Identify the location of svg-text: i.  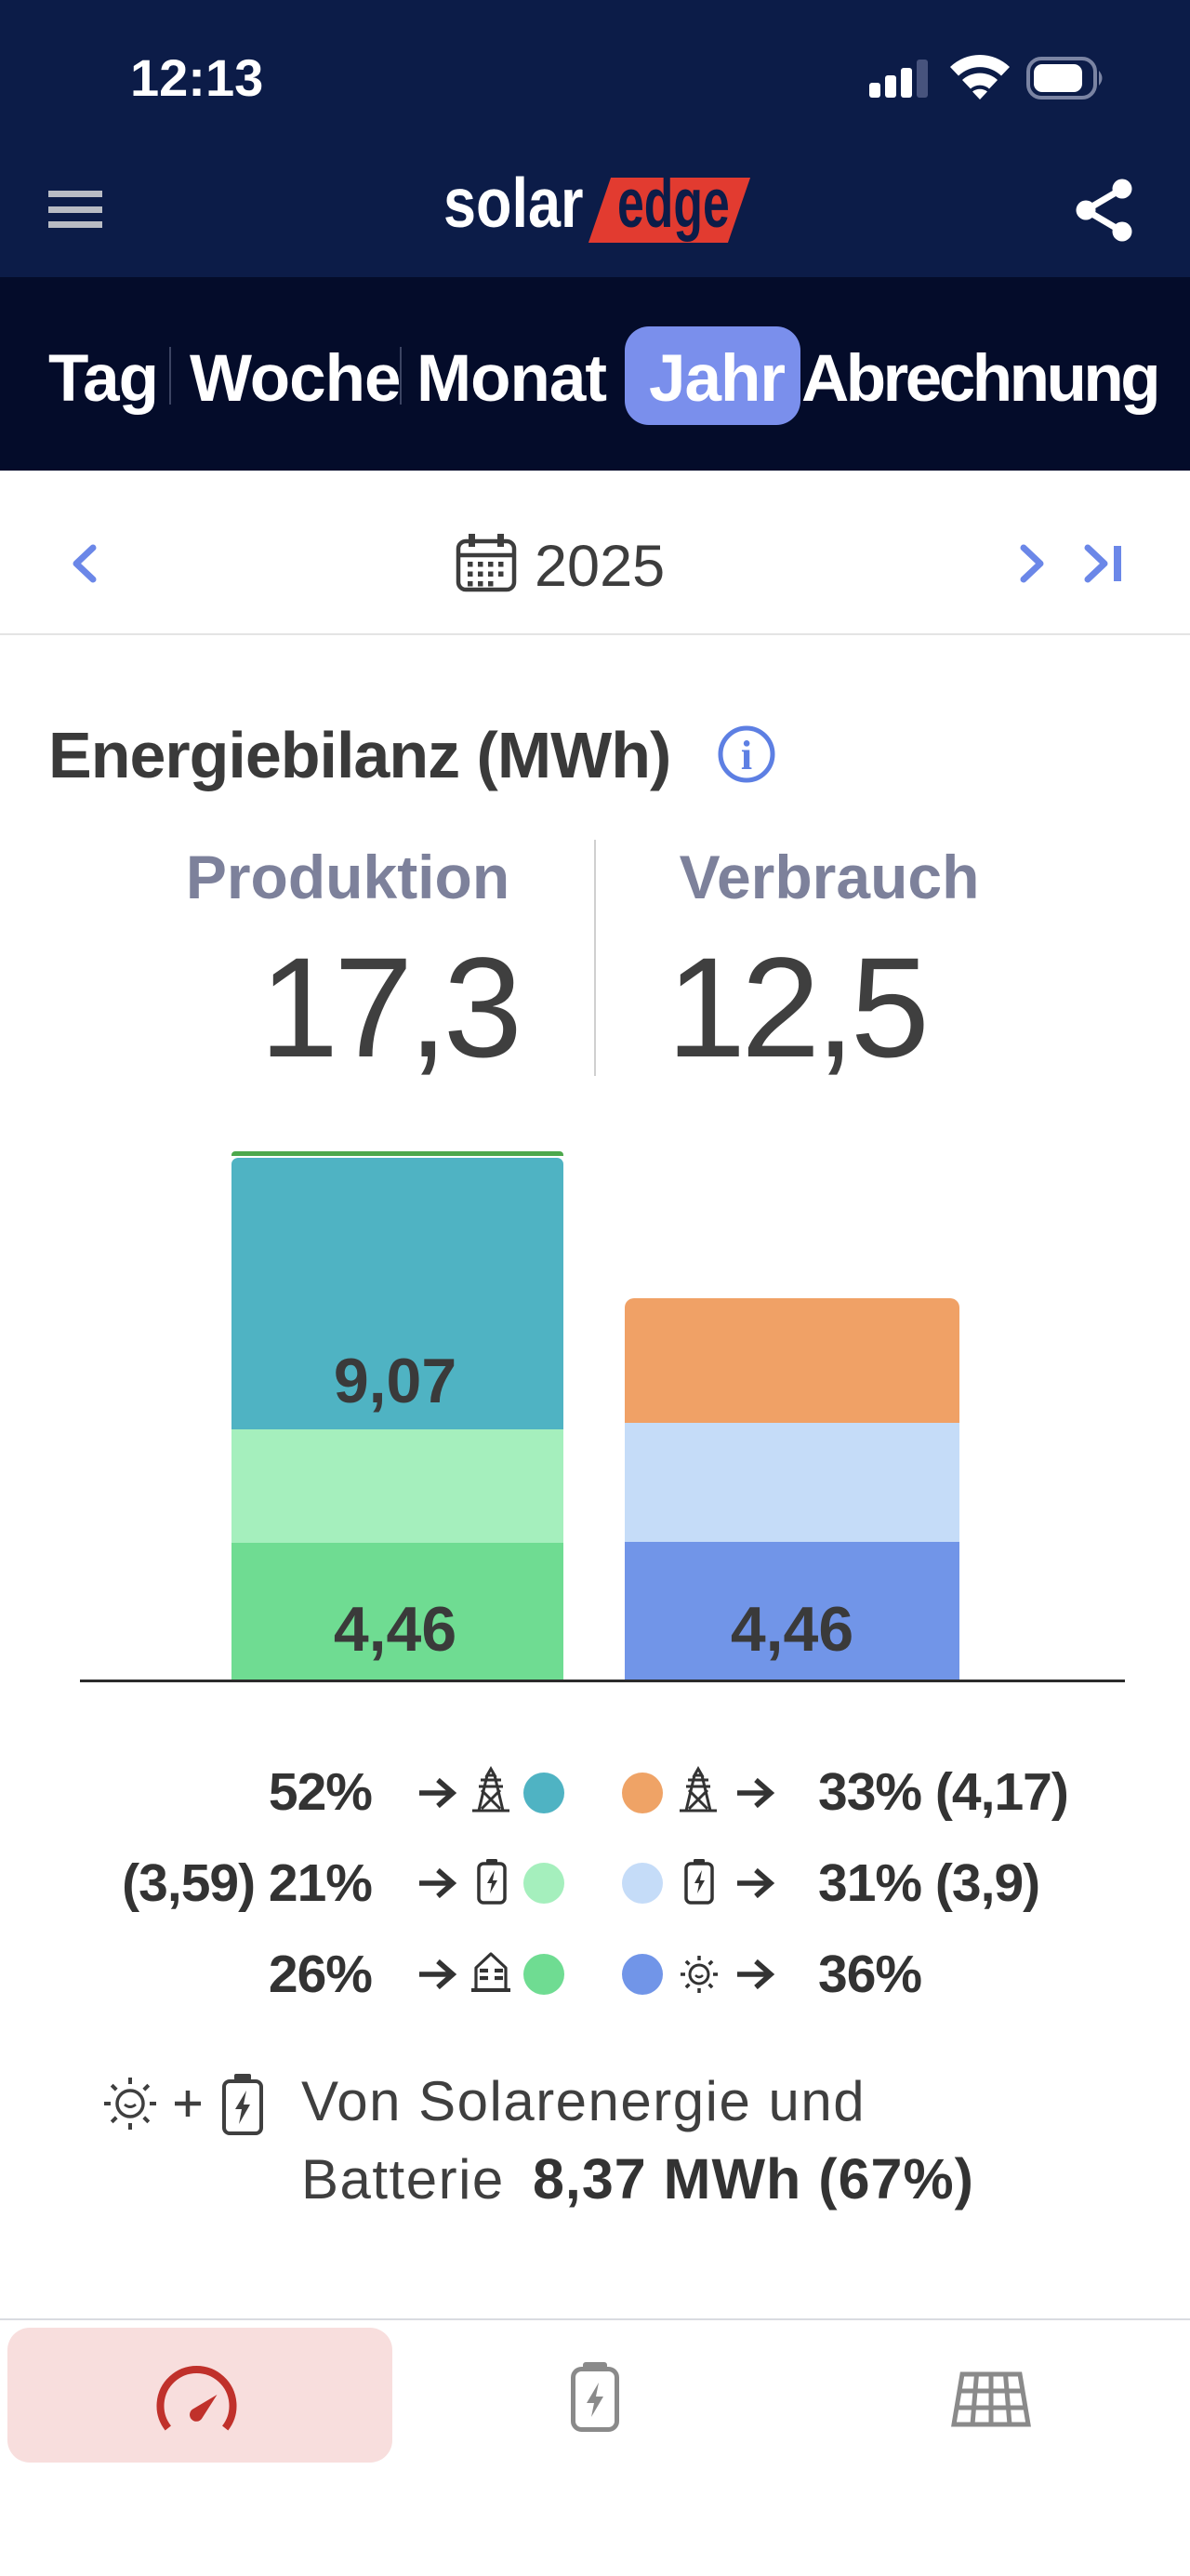
(746, 755).